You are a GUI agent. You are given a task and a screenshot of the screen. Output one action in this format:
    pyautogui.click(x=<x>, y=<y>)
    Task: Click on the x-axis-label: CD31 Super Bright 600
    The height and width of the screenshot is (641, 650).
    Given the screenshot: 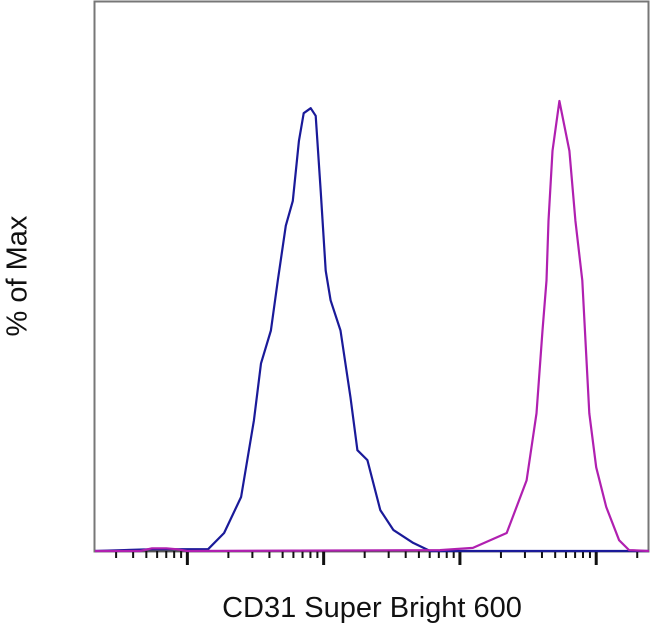 What is the action you would take?
    pyautogui.click(x=372, y=608)
    